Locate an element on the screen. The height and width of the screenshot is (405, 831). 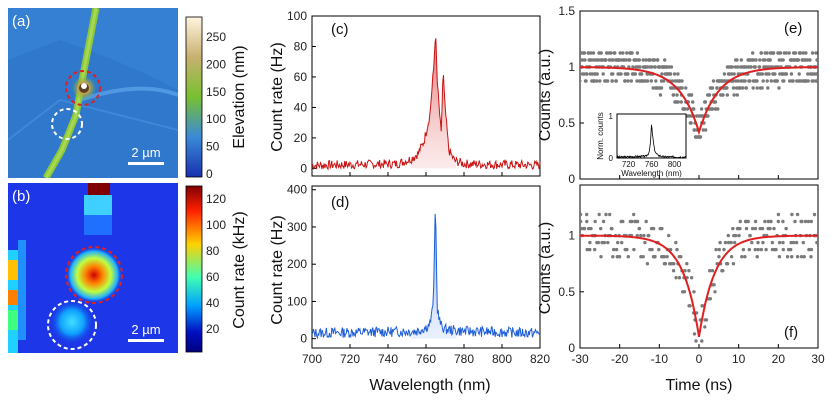
colorbar-tick-label: 50 is located at coordinates (213, 147).